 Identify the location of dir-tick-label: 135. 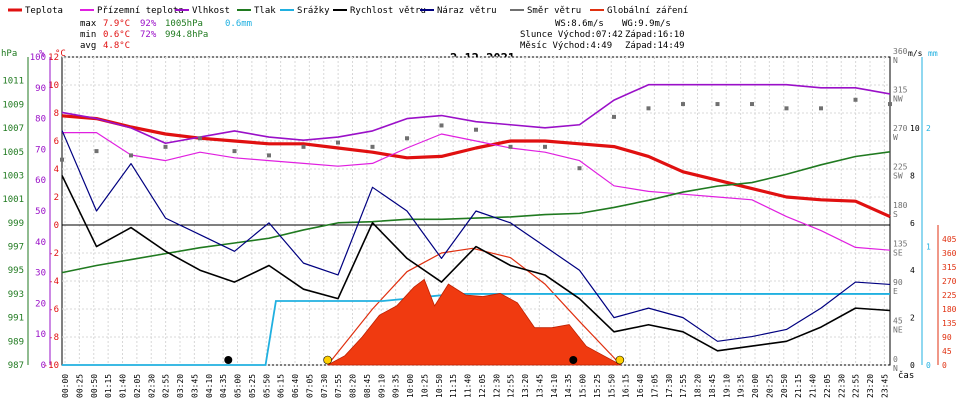
(900, 244).